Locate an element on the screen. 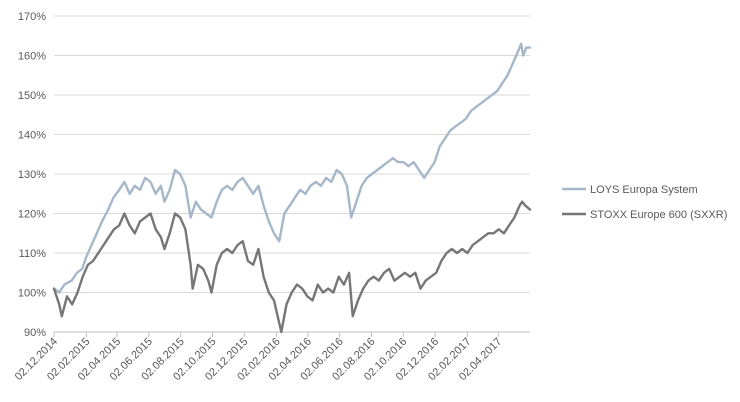  y-tick-label: 90% is located at coordinates (35, 333).